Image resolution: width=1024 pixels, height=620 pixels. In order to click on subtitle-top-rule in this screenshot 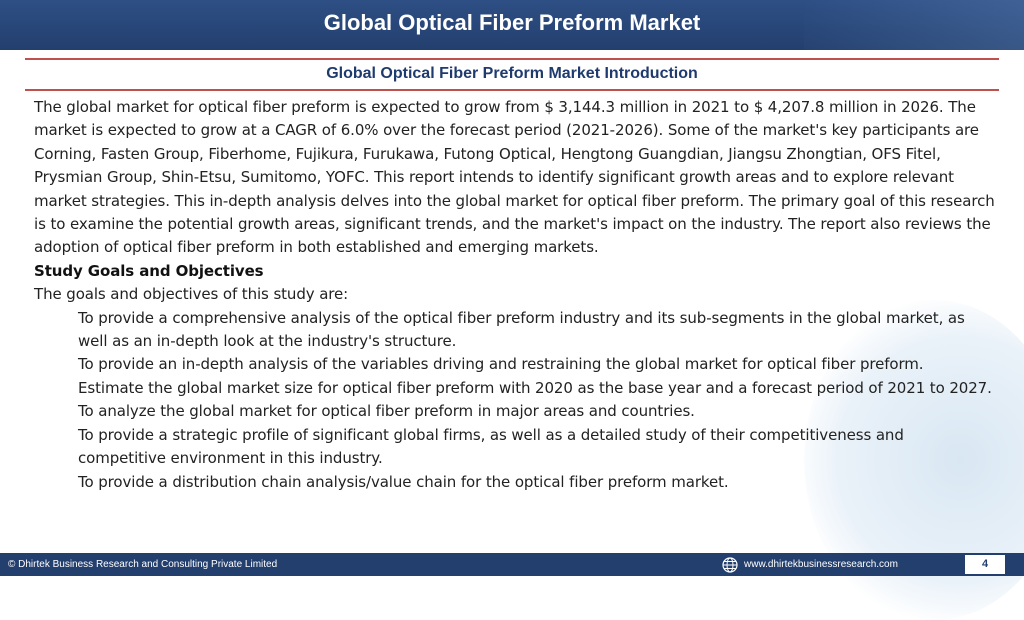, I will do `click(512, 59)`.